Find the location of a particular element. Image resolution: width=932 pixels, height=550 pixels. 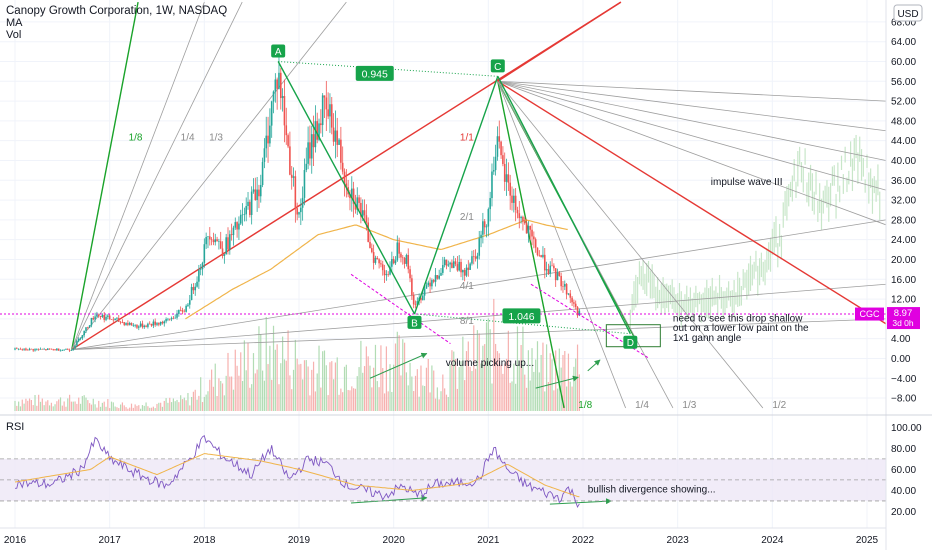

gann-fan-2-top-ray is located at coordinates (559, 41).